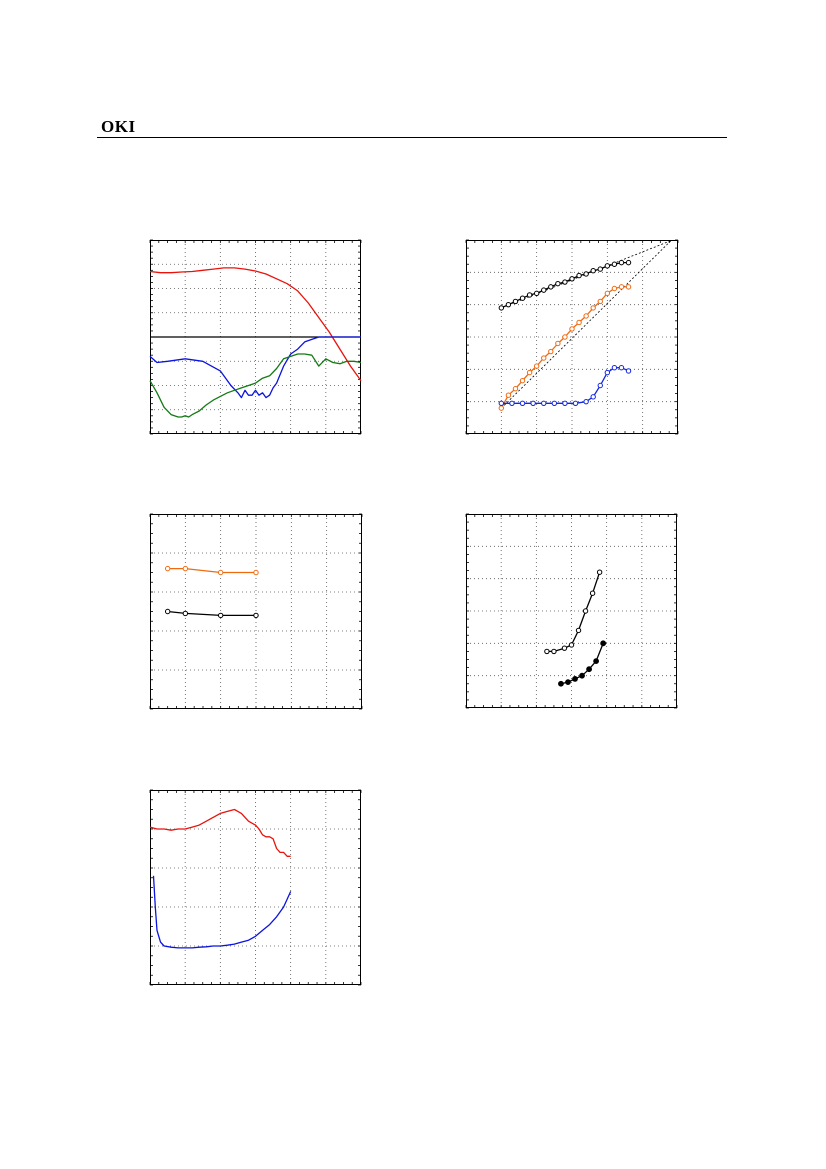 This screenshot has width=826, height=1169. What do you see at coordinates (412, 137) in the screenshot?
I see `header-rule` at bounding box center [412, 137].